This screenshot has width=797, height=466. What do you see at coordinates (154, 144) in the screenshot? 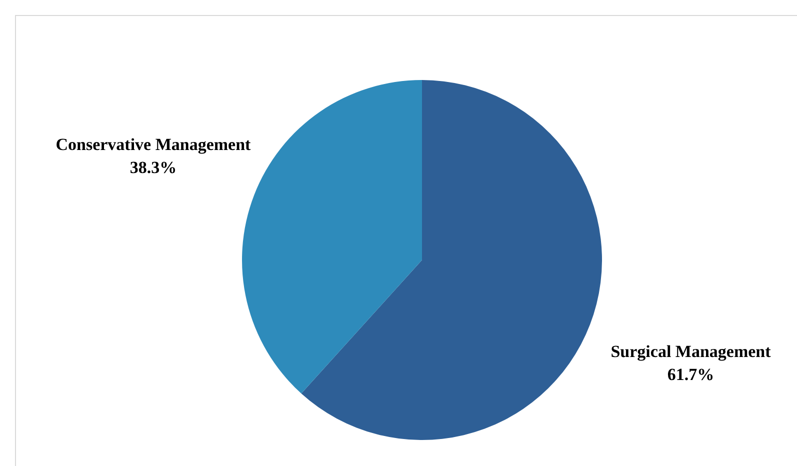
I see `slice-label: Conservative Management` at bounding box center [154, 144].